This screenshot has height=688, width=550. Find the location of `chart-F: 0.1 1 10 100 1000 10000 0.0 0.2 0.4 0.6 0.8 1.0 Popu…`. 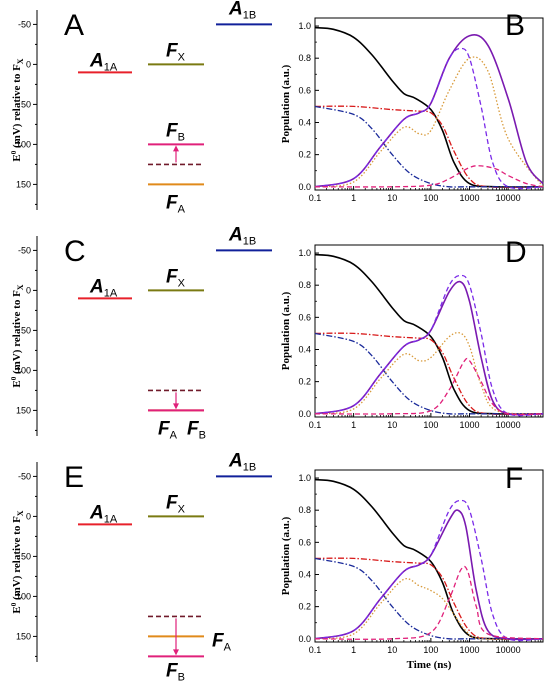

chart-F: 0.1 1 10 100 1000 10000 0.0 0.2 0.4 0.6 0.8 1.0 Popu… is located at coordinates (412, 570).